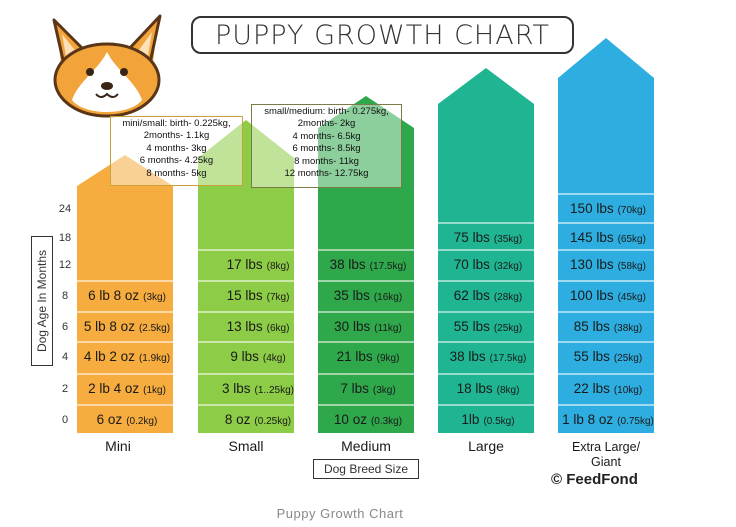  Describe the element at coordinates (594, 479) in the screenshot. I see `brand-logo: © FeedFond` at that location.